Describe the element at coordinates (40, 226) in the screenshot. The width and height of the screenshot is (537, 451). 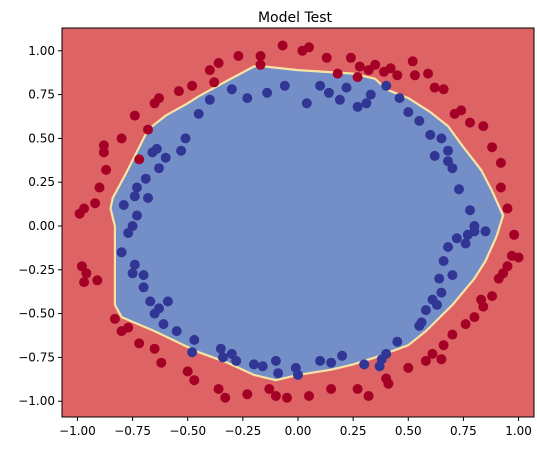
I see `y-axis: −1.00 −0.75 −0.50 −0.25 0.00 0.25 0.50 0.75 1.00` at that location.